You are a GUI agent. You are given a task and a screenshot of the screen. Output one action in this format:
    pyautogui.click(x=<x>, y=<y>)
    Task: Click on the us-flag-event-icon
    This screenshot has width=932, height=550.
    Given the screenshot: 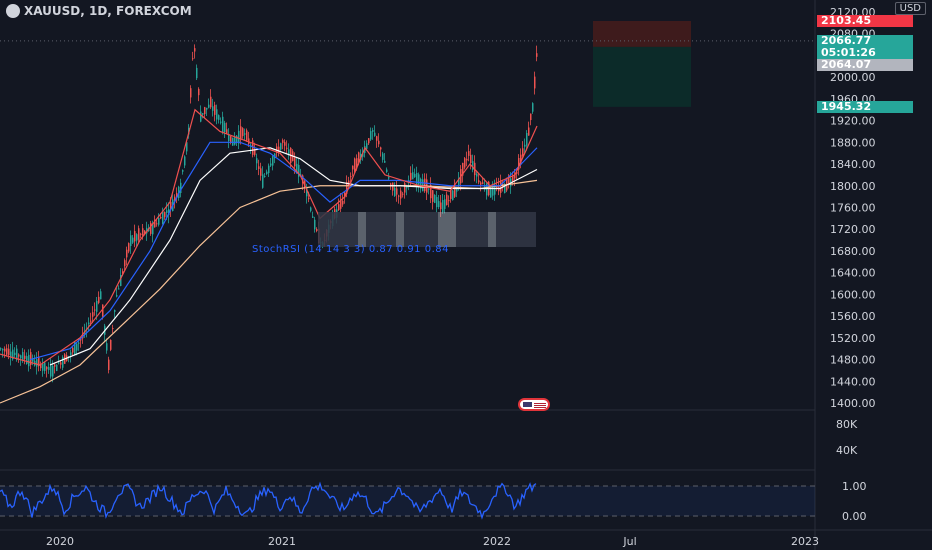 What is the action you would take?
    pyautogui.click(x=534, y=404)
    